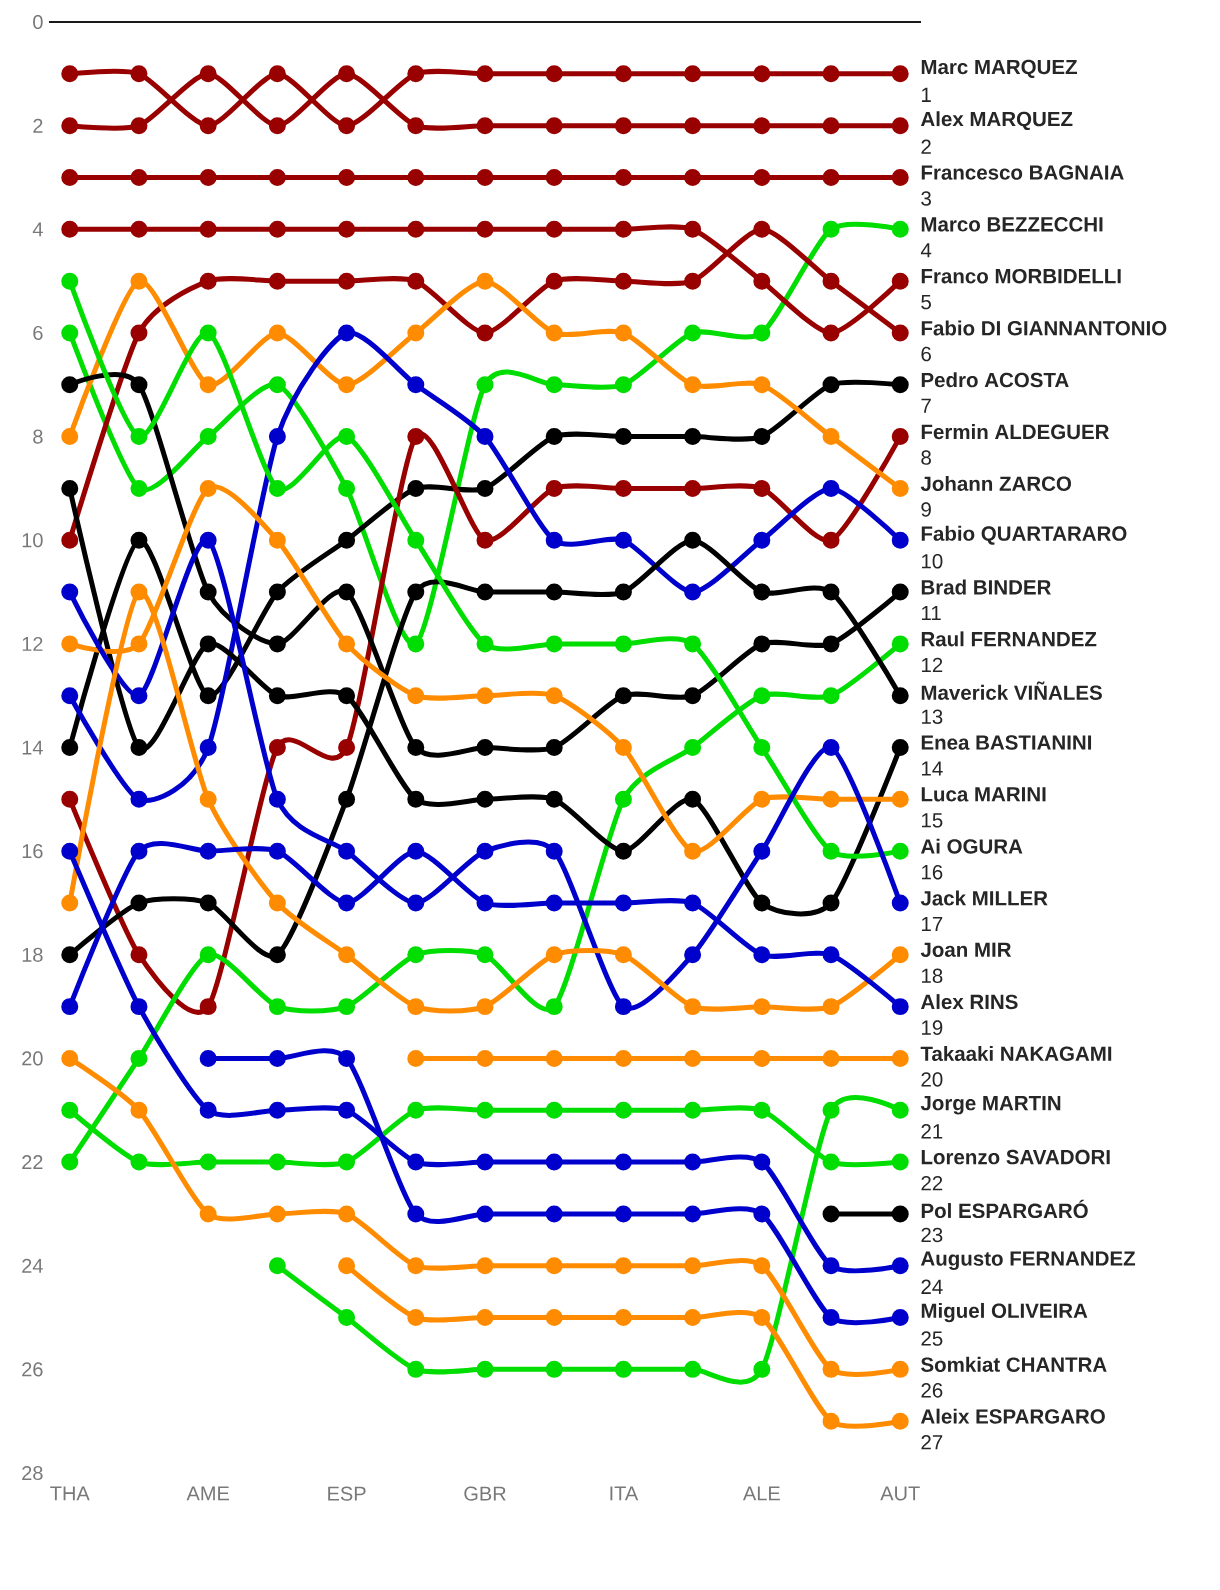 The width and height of the screenshot is (1220, 1590). I want to click on series-label: Ai OGURA, so click(971, 846).